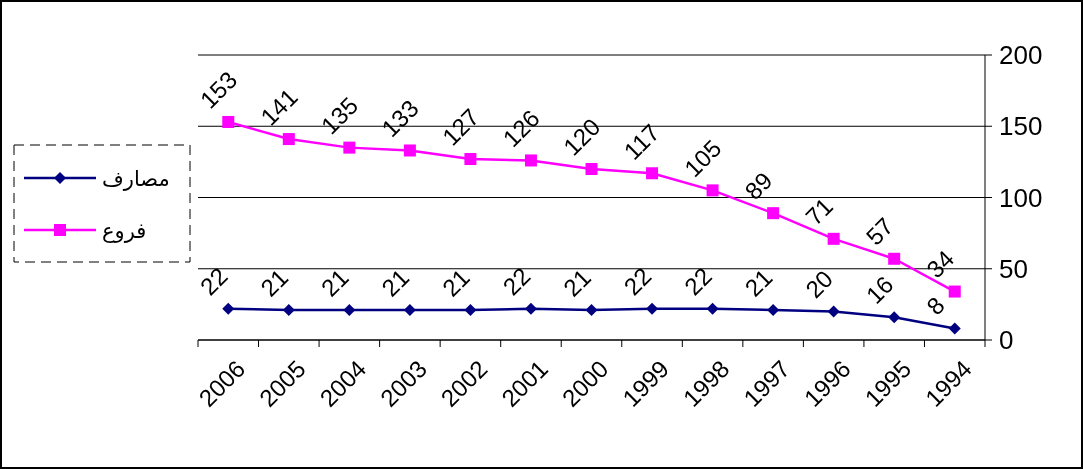  Describe the element at coordinates (339, 115) in the screenshot. I see `data-label: 135` at that location.